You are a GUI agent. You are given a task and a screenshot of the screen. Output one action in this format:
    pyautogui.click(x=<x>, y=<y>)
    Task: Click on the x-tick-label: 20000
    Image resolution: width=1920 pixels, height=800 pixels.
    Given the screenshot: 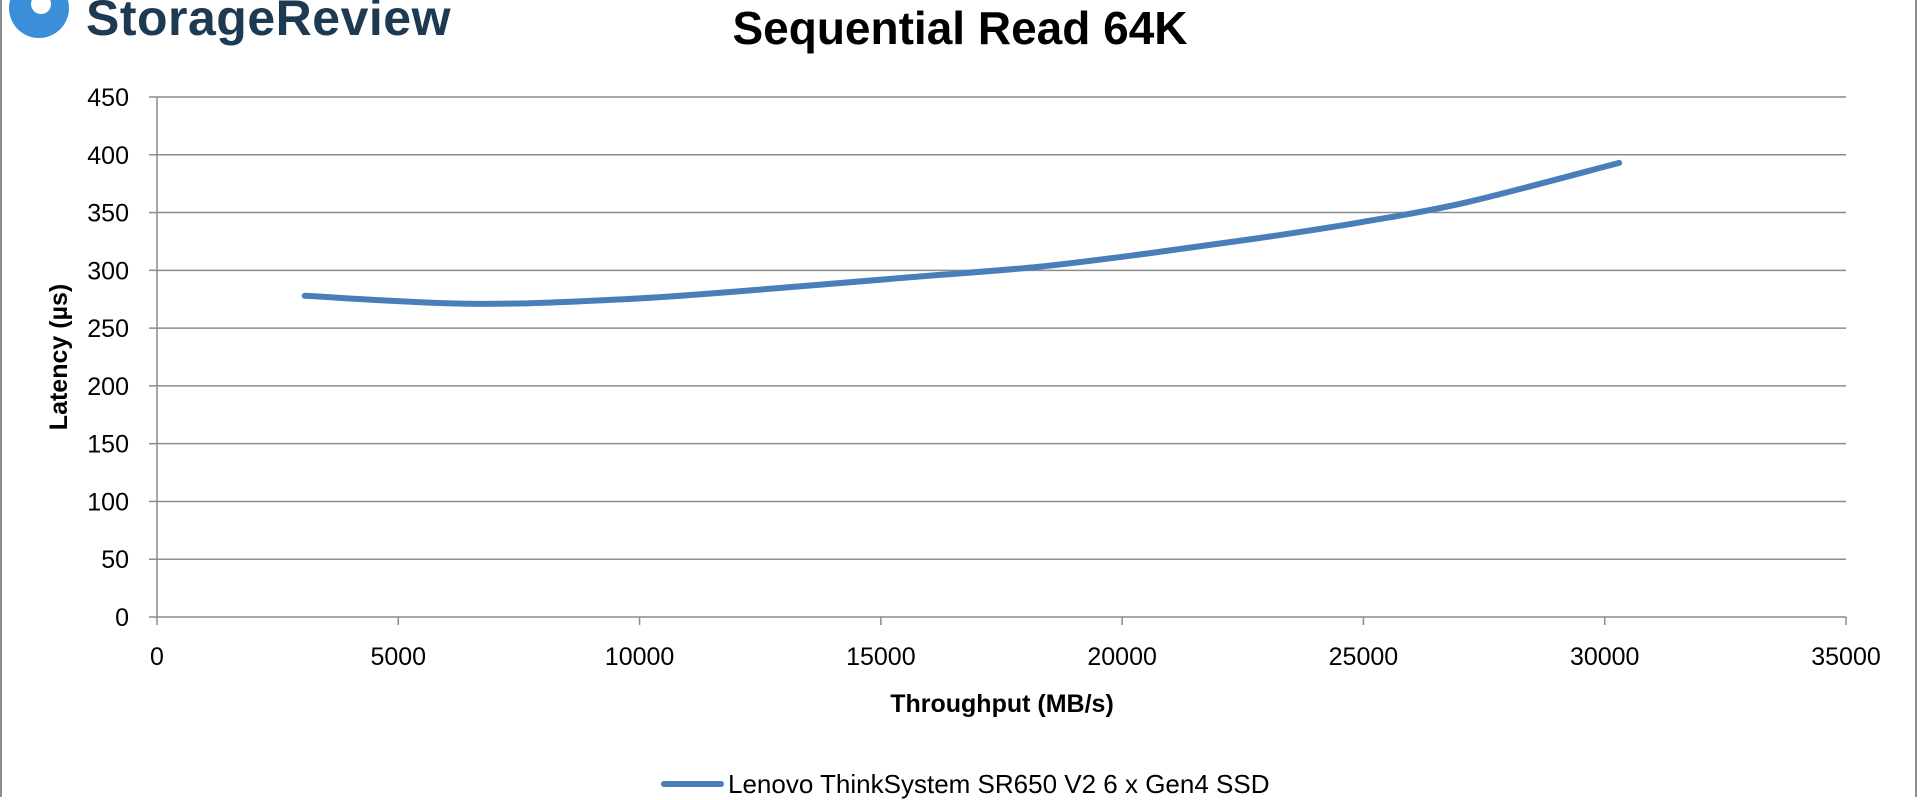 What is the action you would take?
    pyautogui.click(x=1122, y=657)
    